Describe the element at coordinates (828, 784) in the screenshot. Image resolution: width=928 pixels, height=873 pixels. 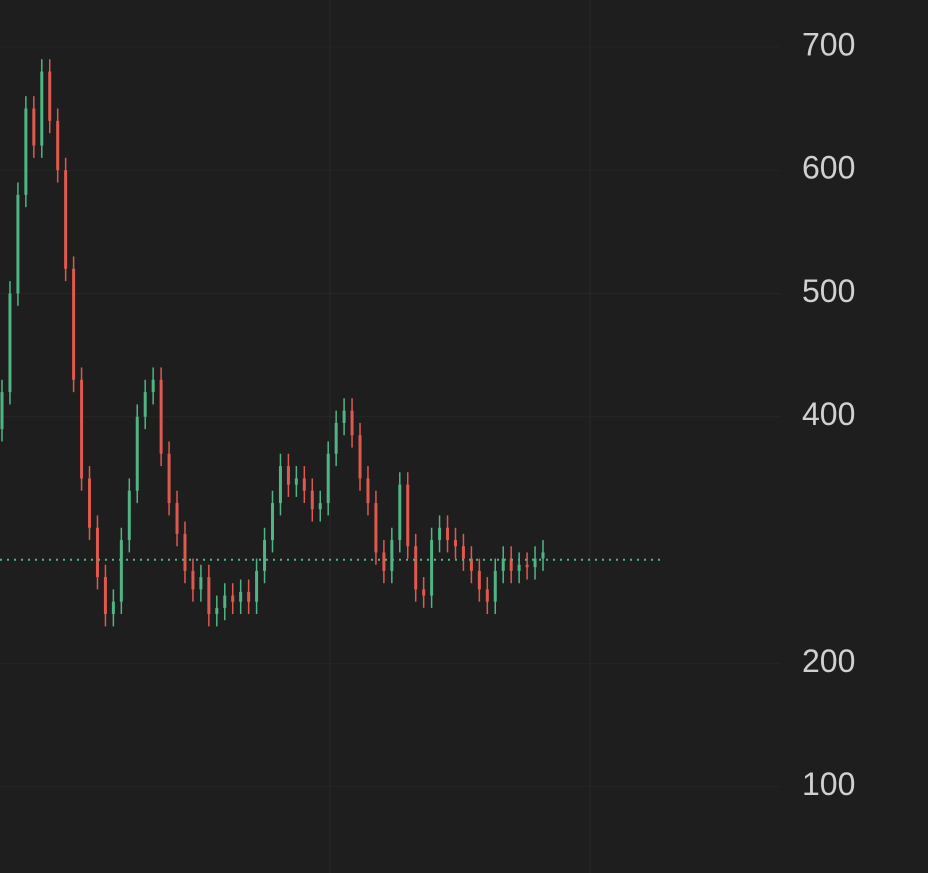
I see `y-tick-label: 100` at that location.